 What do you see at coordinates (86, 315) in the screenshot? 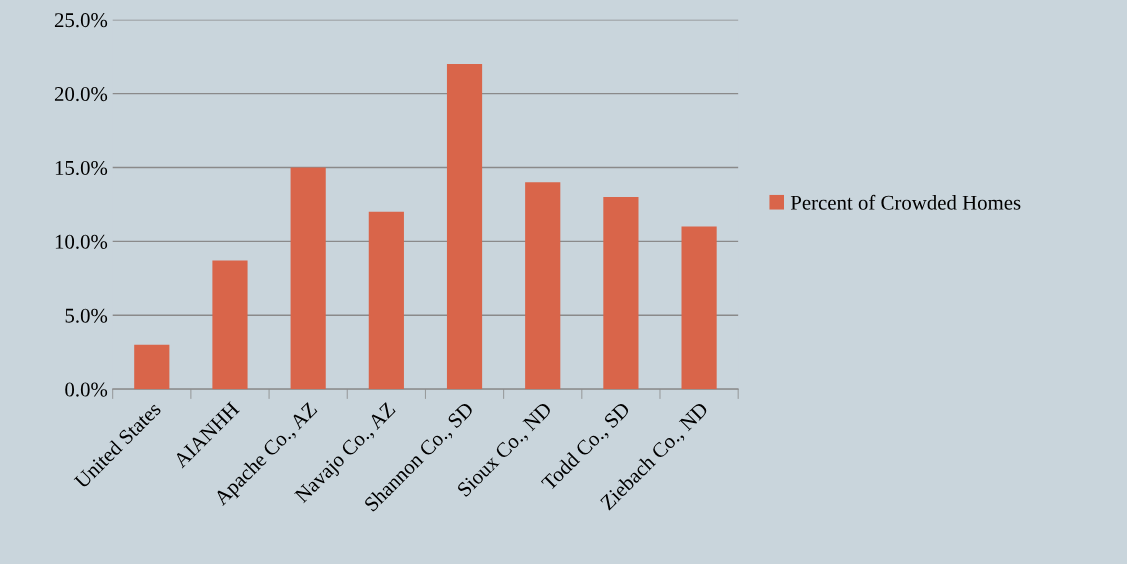
I see `y-tick-label: 5.0%` at bounding box center [86, 315].